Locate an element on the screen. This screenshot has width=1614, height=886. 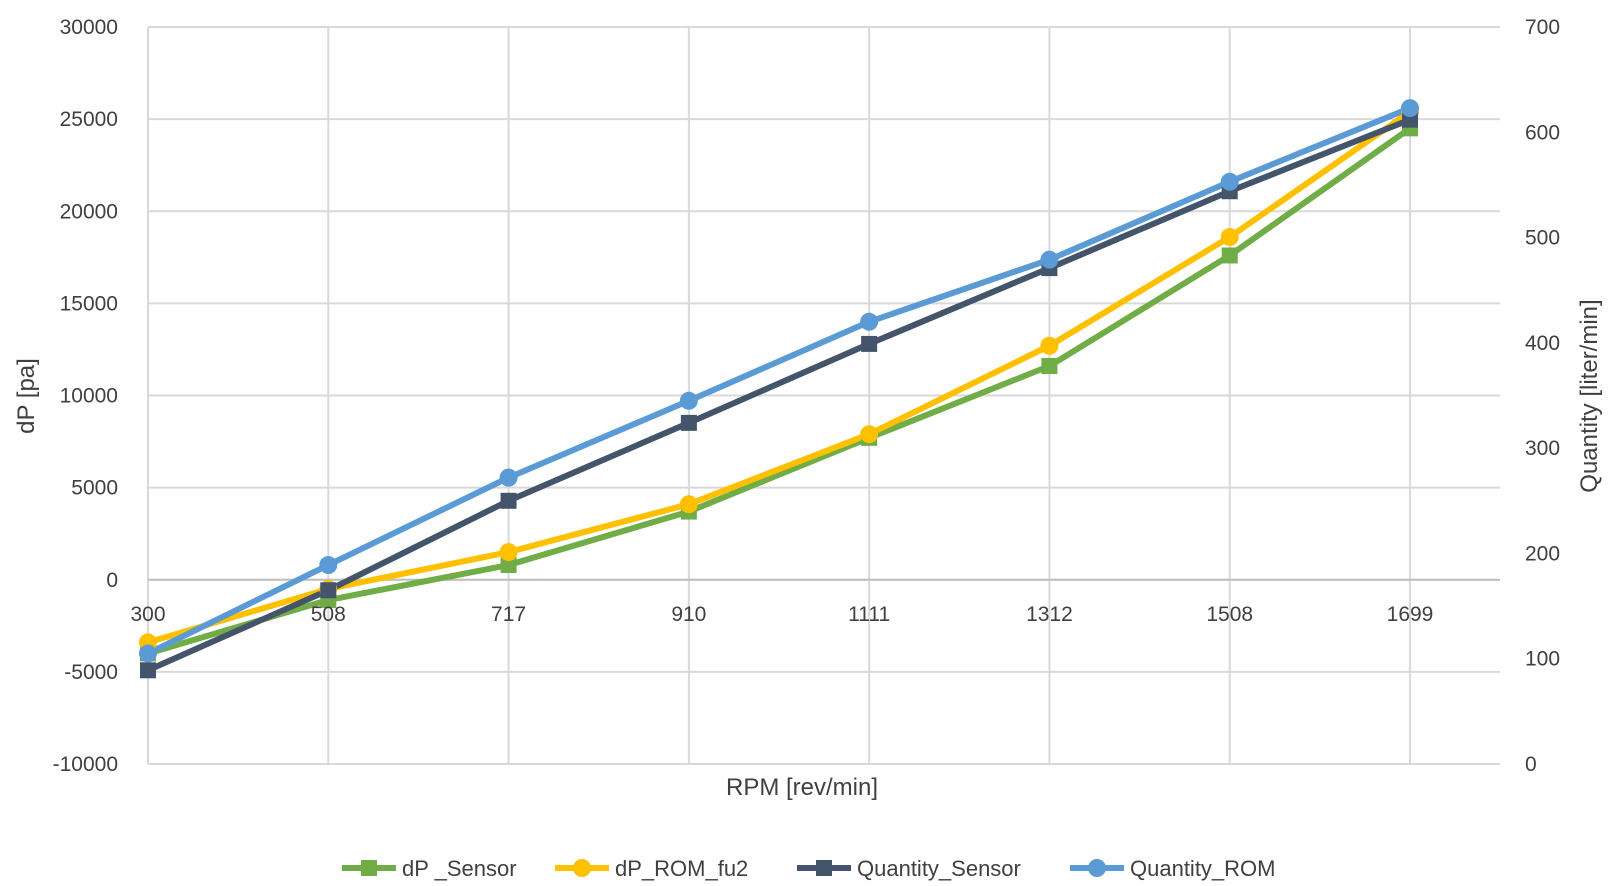
y-axis-right-ticks: 0 100 200 300 400 500 600 700 is located at coordinates (1542, 396).